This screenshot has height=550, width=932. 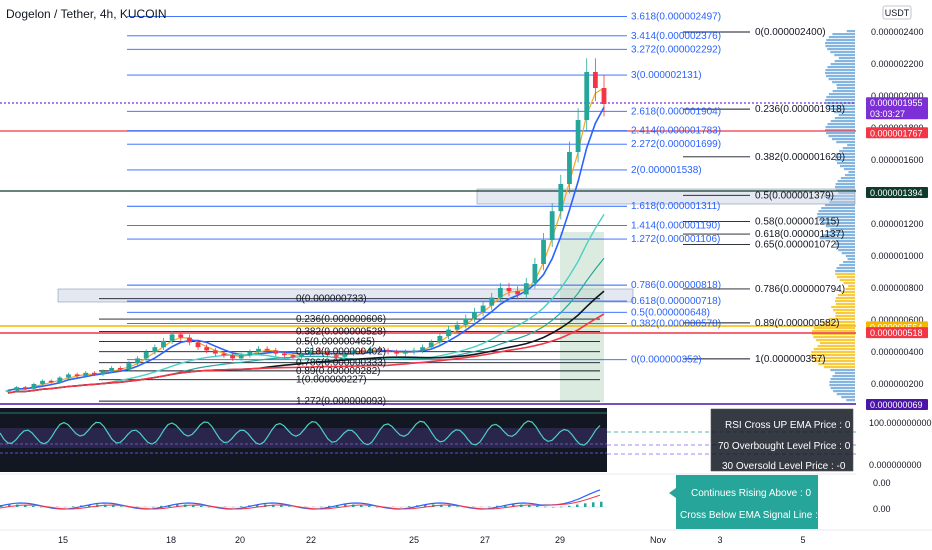 What do you see at coordinates (485, 540) in the screenshot?
I see `time-tick-label: 27` at bounding box center [485, 540].